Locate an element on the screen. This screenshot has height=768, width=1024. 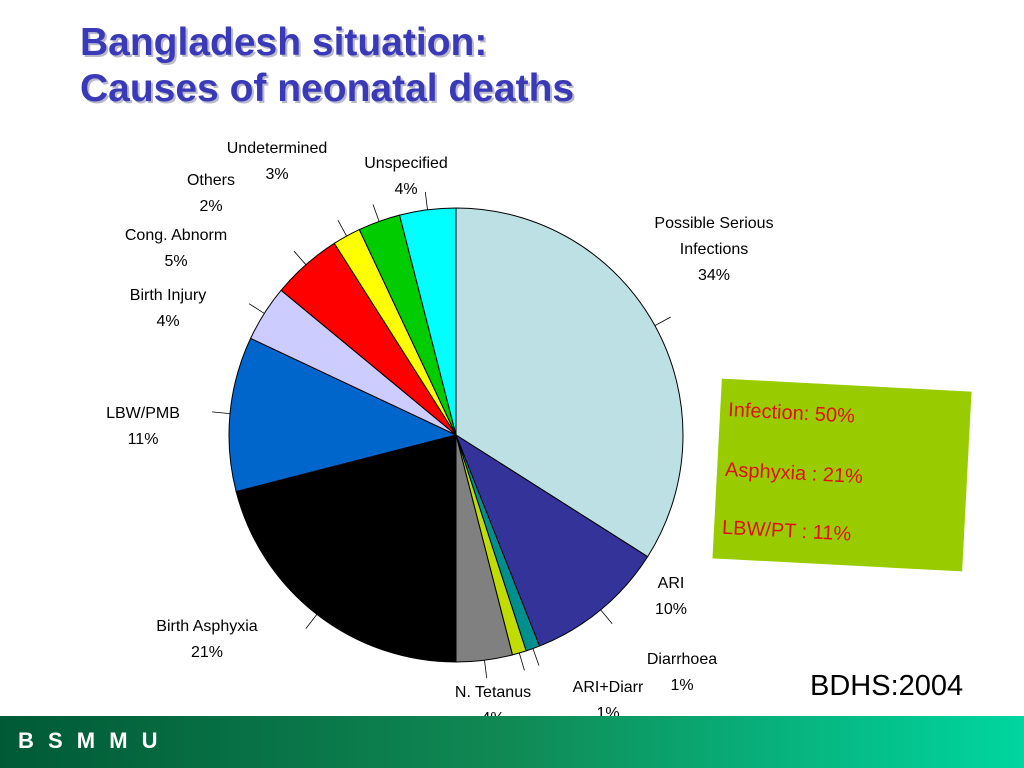
footer-text: B S M M U is located at coordinates (90, 740).